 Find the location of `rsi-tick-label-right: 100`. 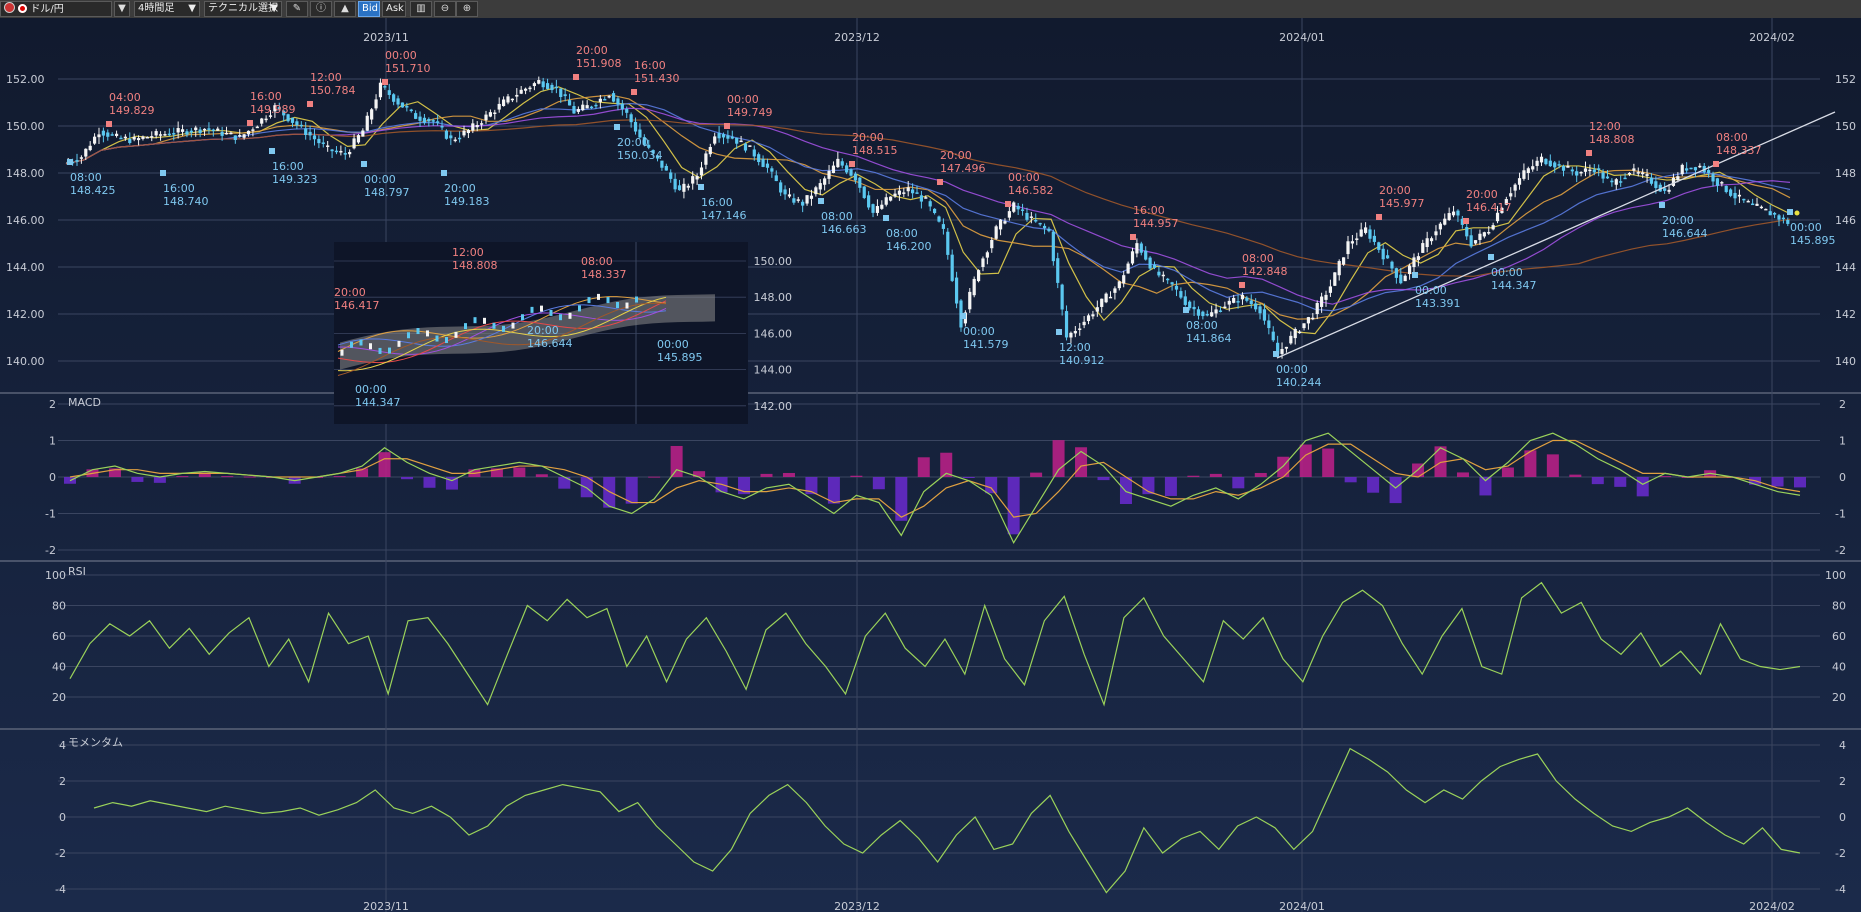

rsi-tick-label-right: 100 is located at coordinates (1835, 575).